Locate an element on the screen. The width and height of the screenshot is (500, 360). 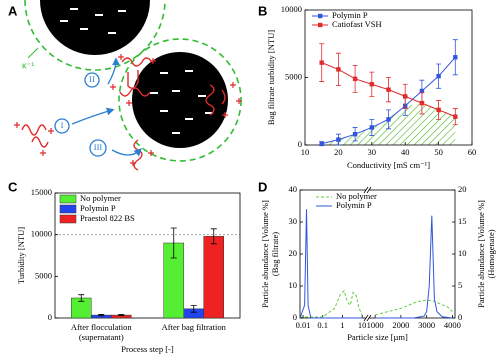
x-axis-label: Particle size [µm] is located at coordinates (377, 337).